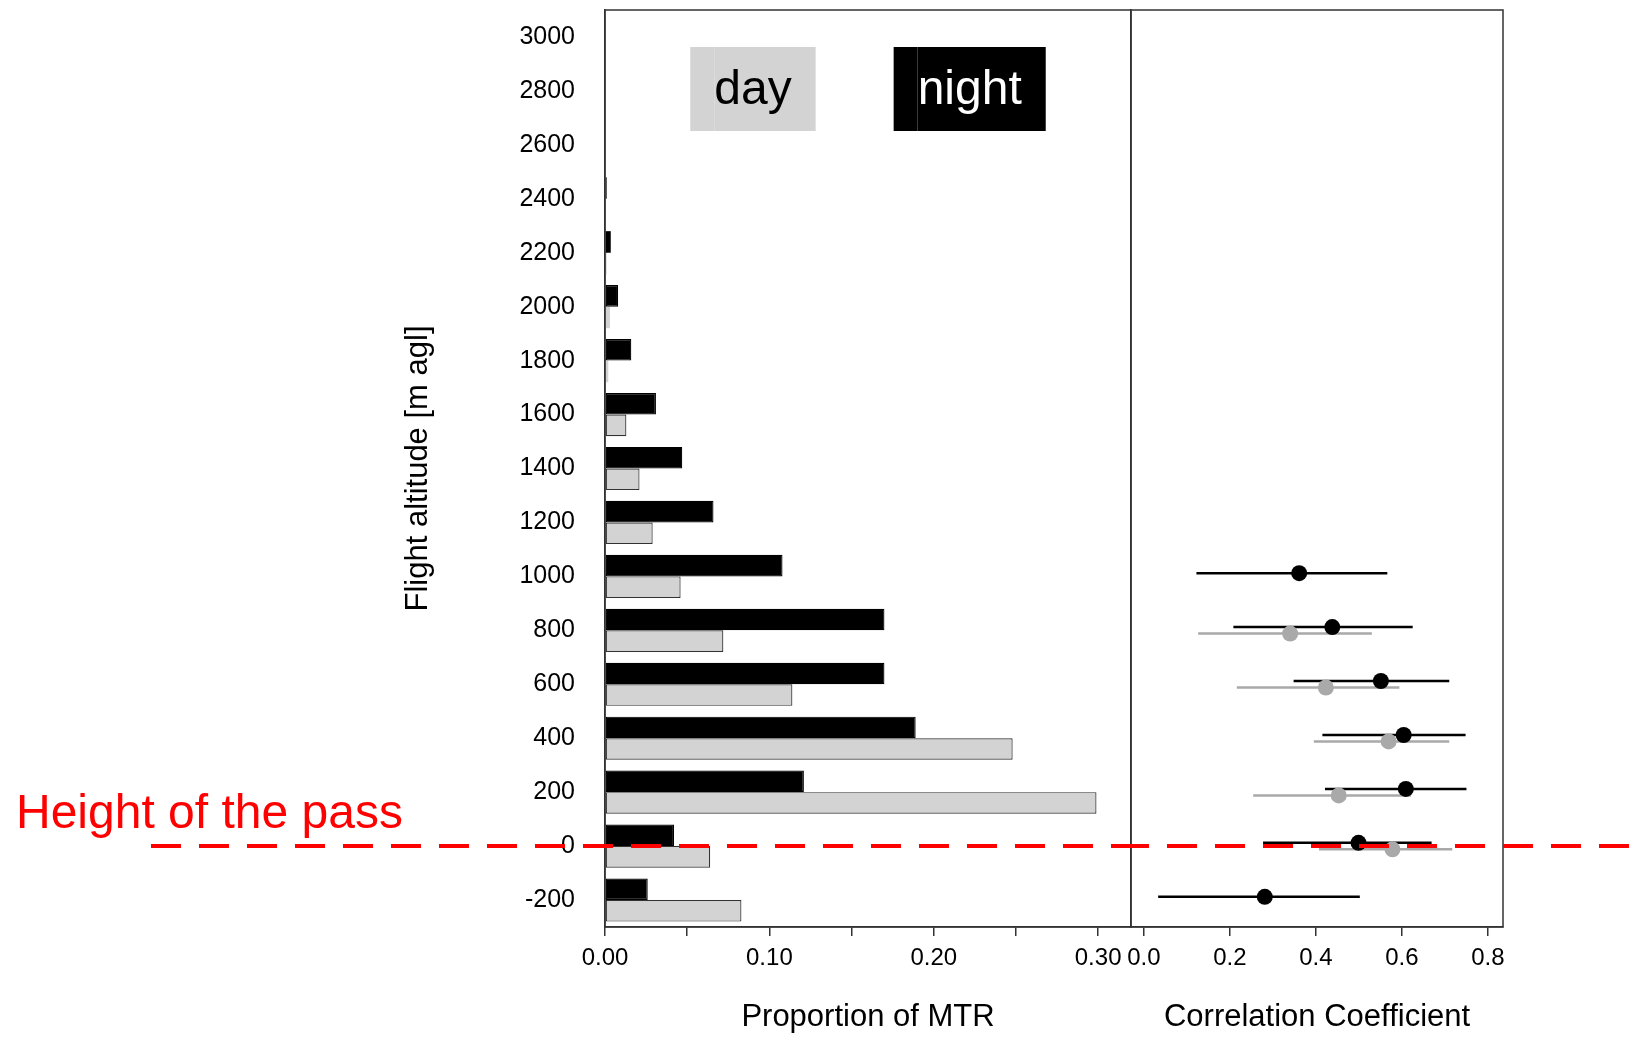 The width and height of the screenshot is (1634, 1053). Describe the element at coordinates (753, 88) in the screenshot. I see `legend-label: day` at that location.